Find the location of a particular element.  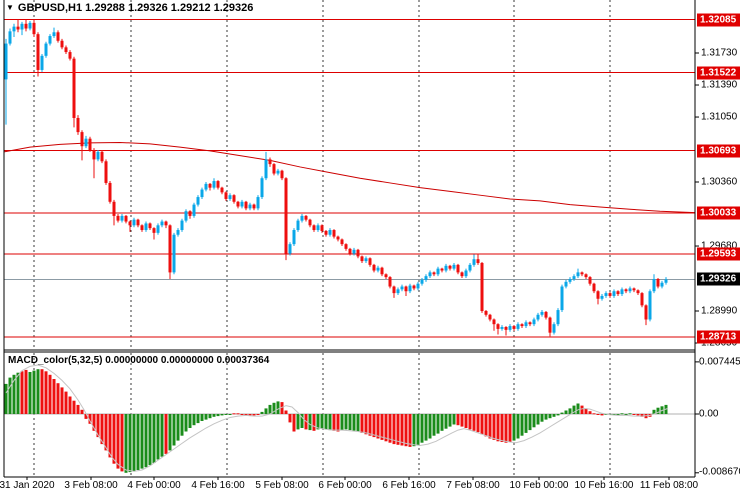

price-level-badge: 1.31522 is located at coordinates (718, 73).